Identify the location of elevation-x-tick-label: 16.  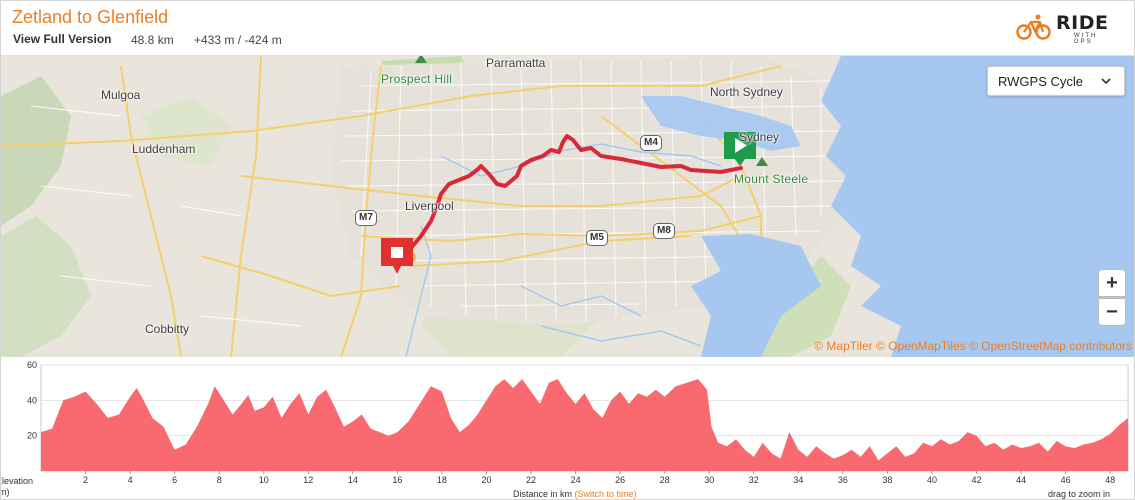
(397, 480).